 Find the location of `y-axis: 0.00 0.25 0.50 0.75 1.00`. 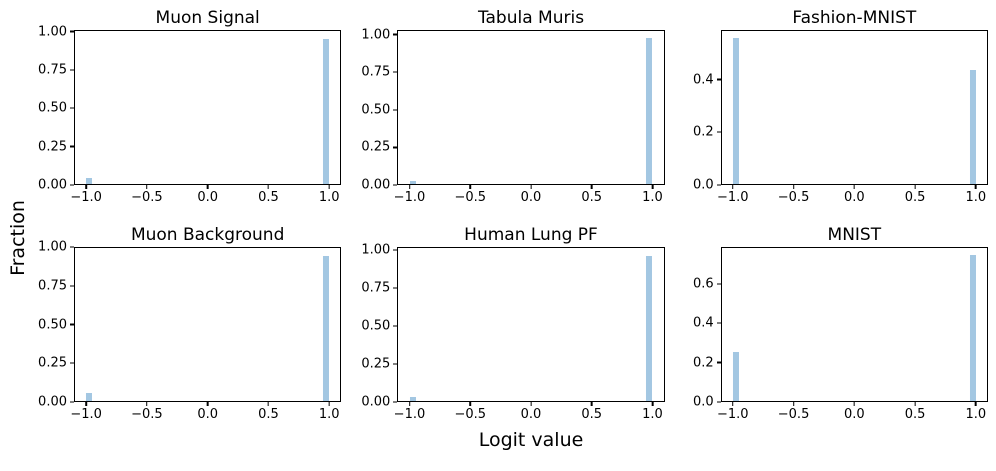

y-axis: 0.00 0.25 0.50 0.75 1.00 is located at coordinates (373, 109).